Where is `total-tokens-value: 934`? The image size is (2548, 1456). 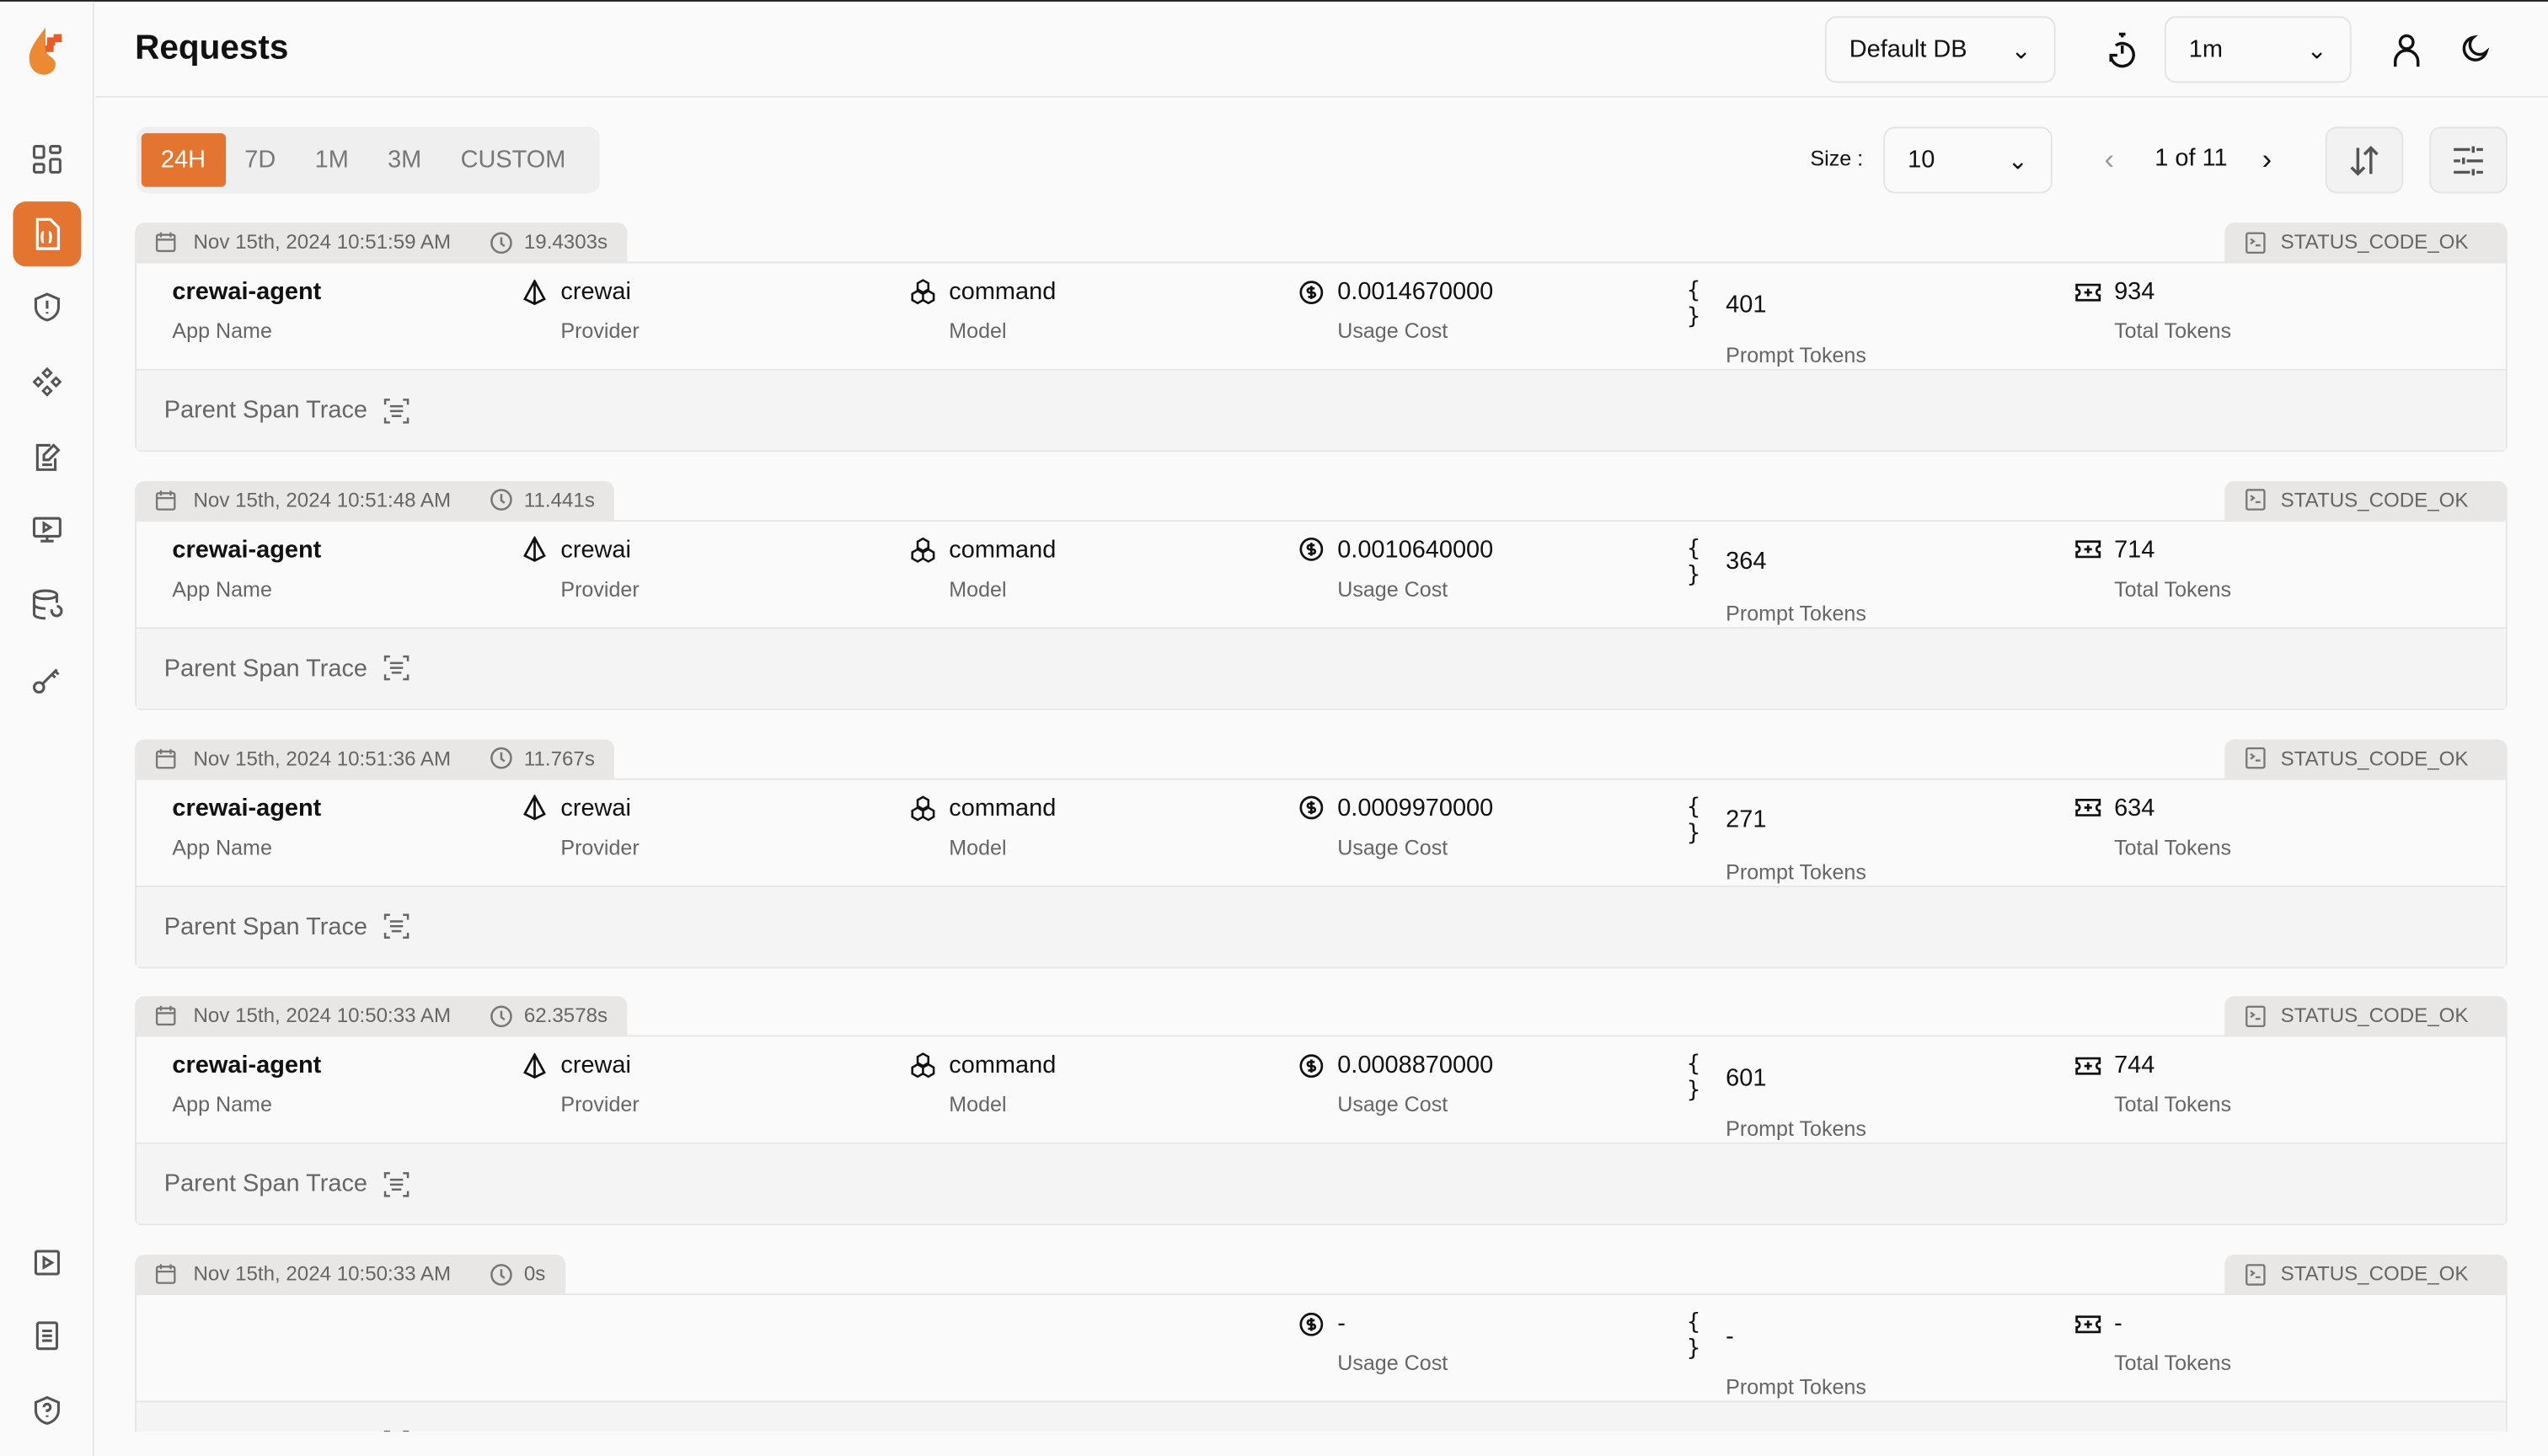
total-tokens-value: 934 is located at coordinates (2134, 291).